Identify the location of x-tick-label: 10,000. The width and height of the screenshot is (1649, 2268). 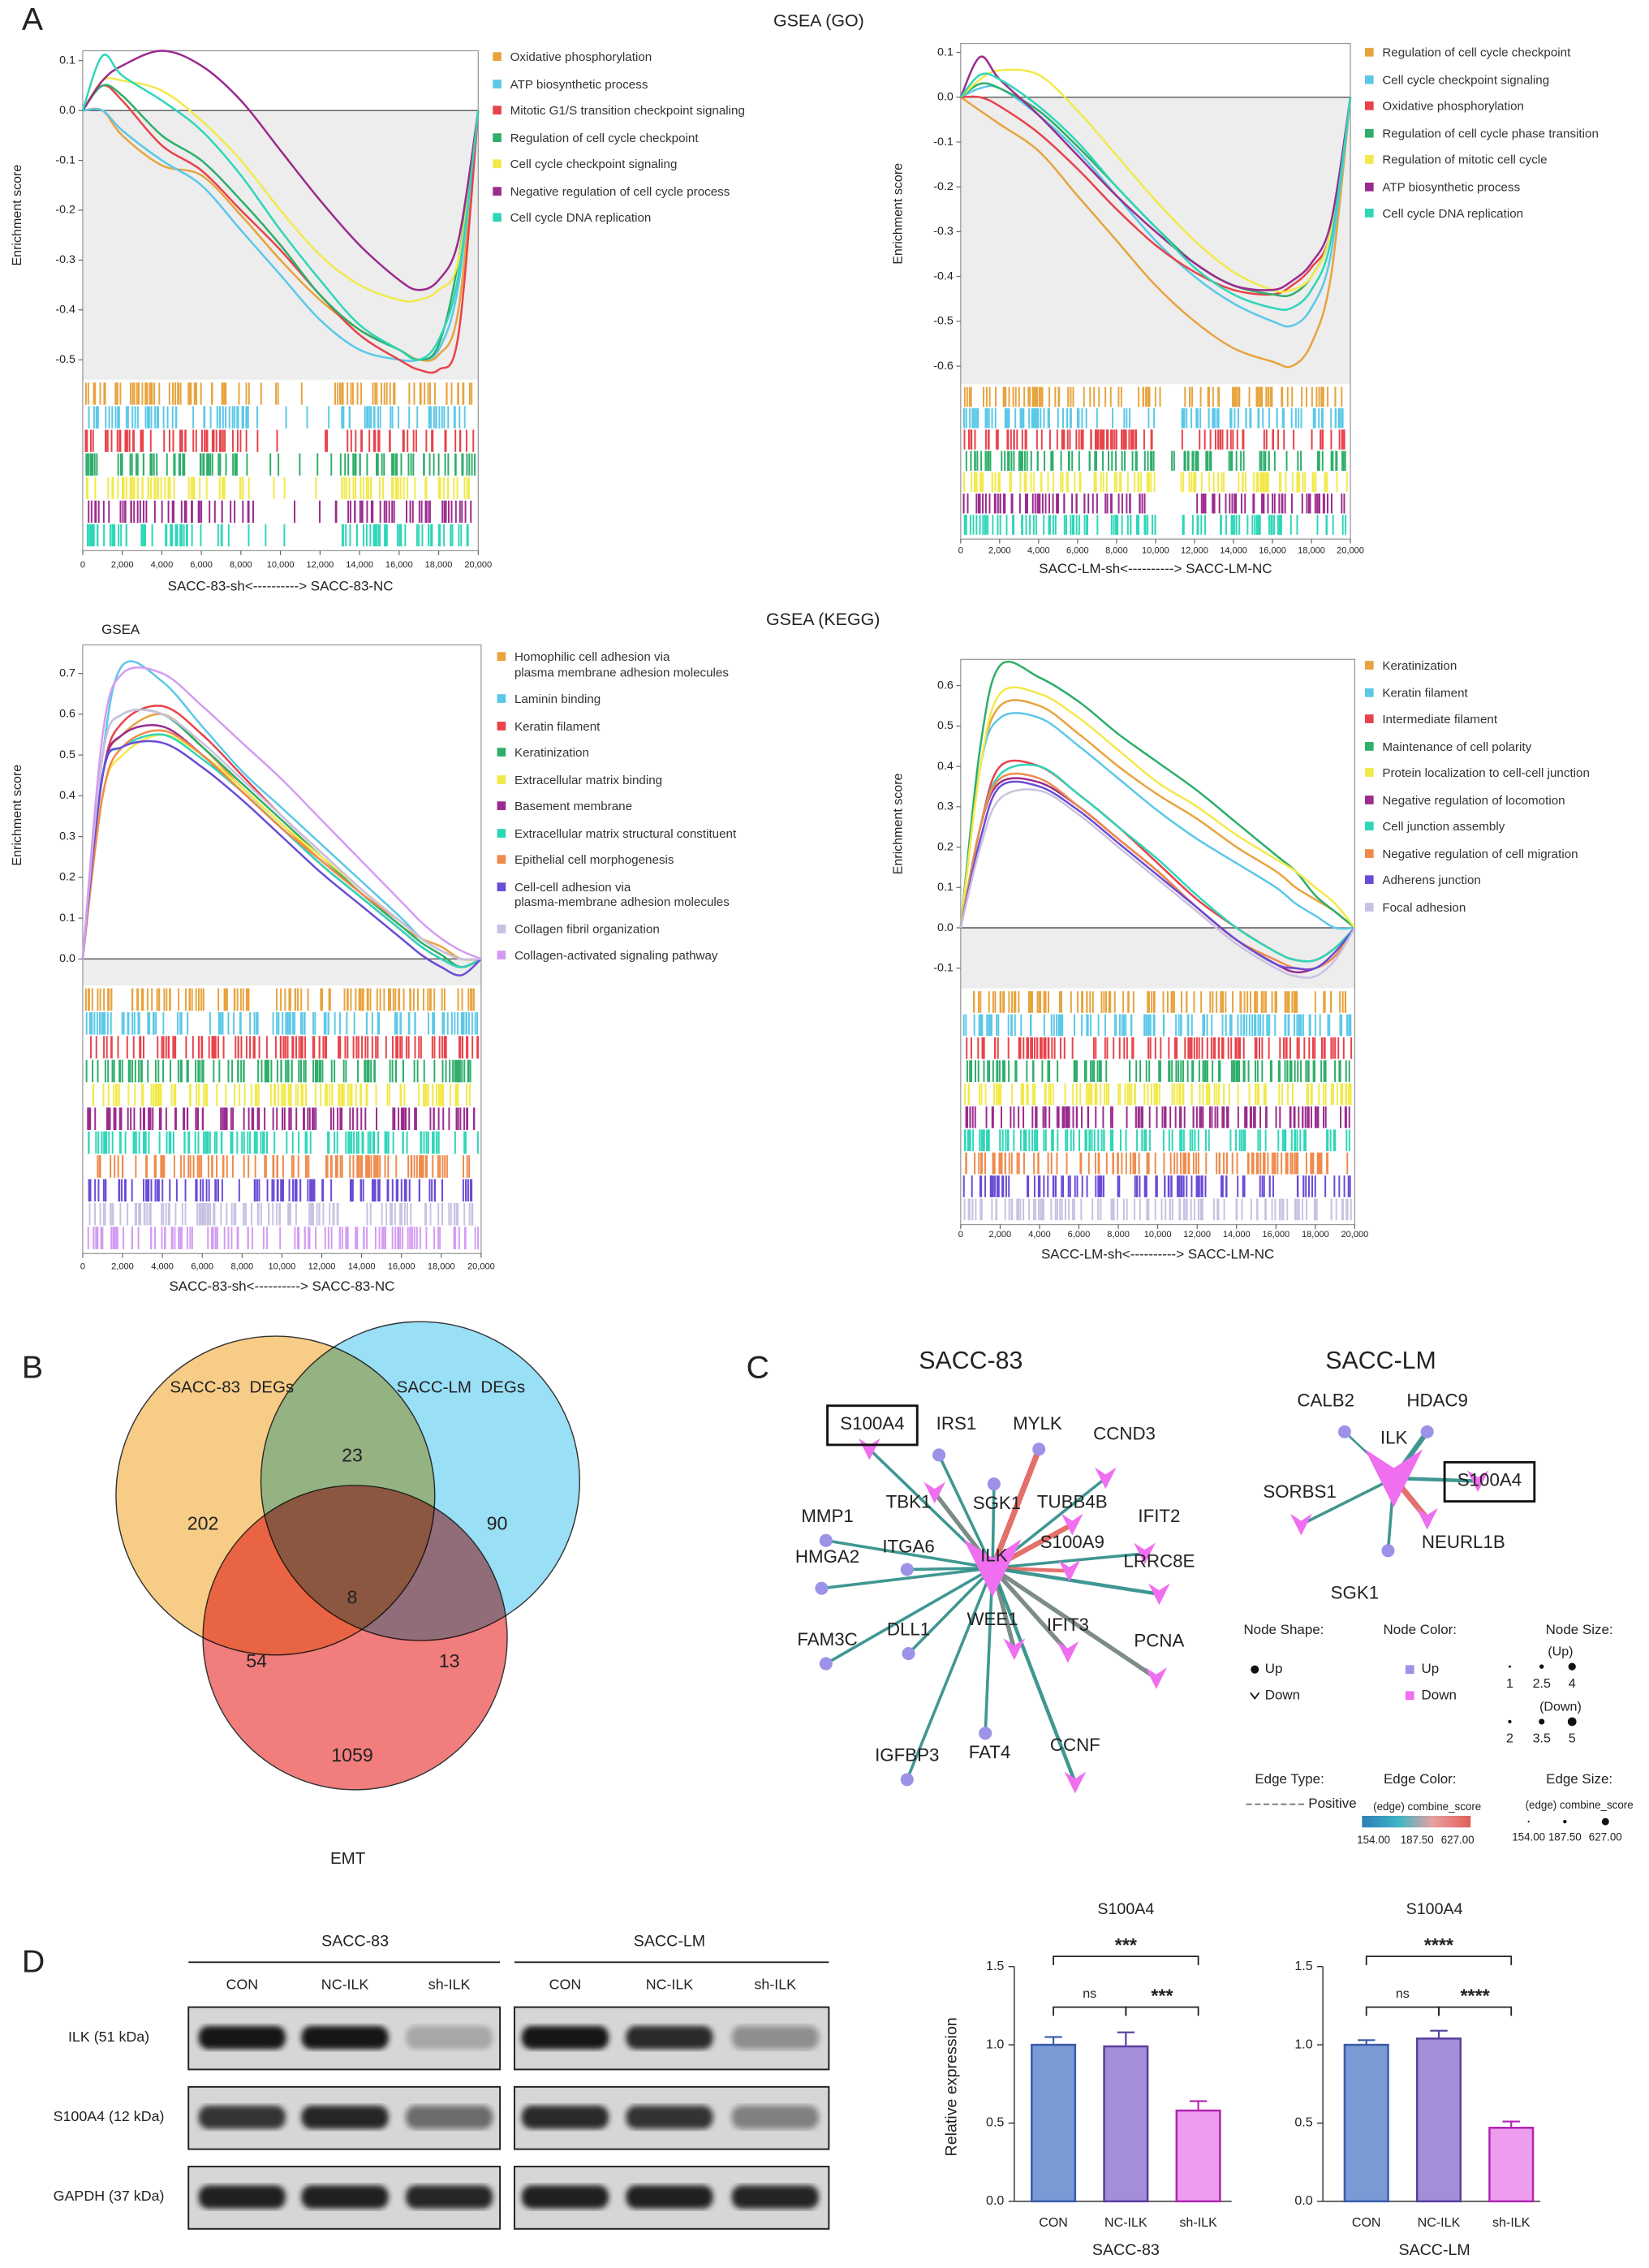
(1158, 1235).